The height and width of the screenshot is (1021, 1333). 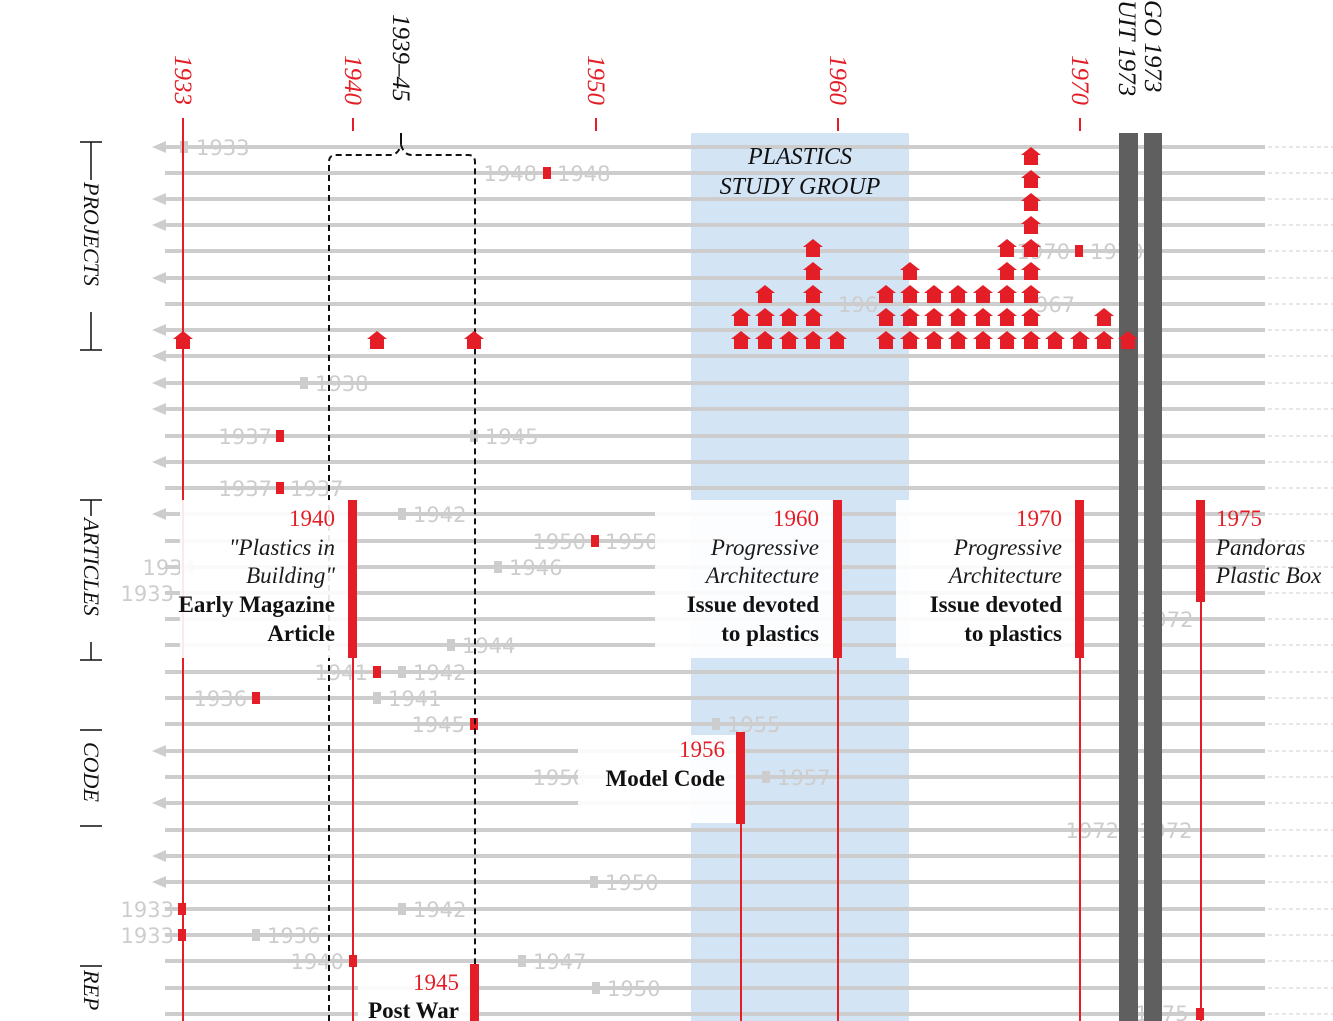 I want to click on row-label-right: 1948, so click(x=583, y=174).